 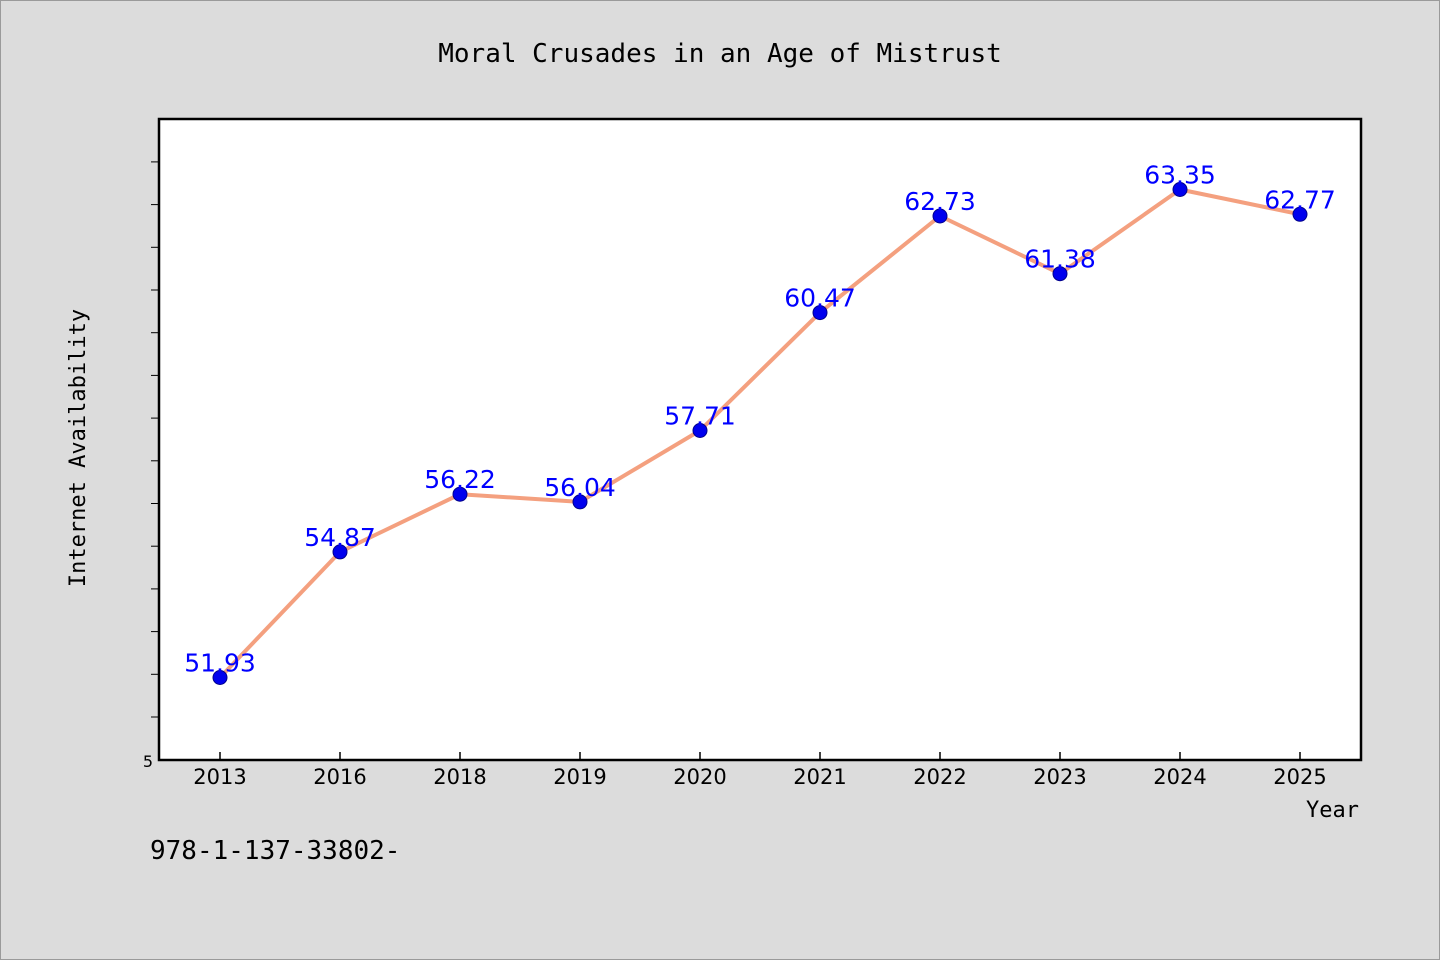 What do you see at coordinates (219, 777) in the screenshot?
I see `x-tick-label: 2013` at bounding box center [219, 777].